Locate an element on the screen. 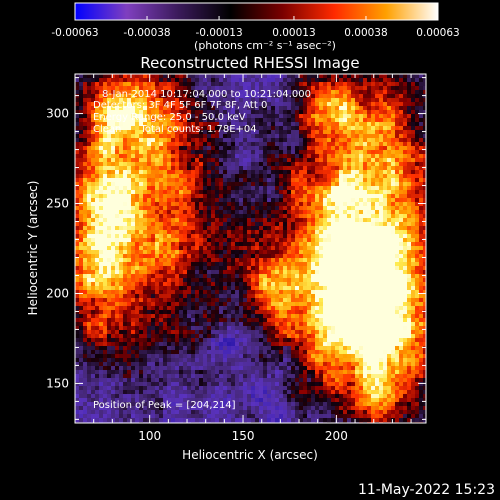 The height and width of the screenshot is (500, 500). colorbar-tick-label: -0.00013 is located at coordinates (218, 33).